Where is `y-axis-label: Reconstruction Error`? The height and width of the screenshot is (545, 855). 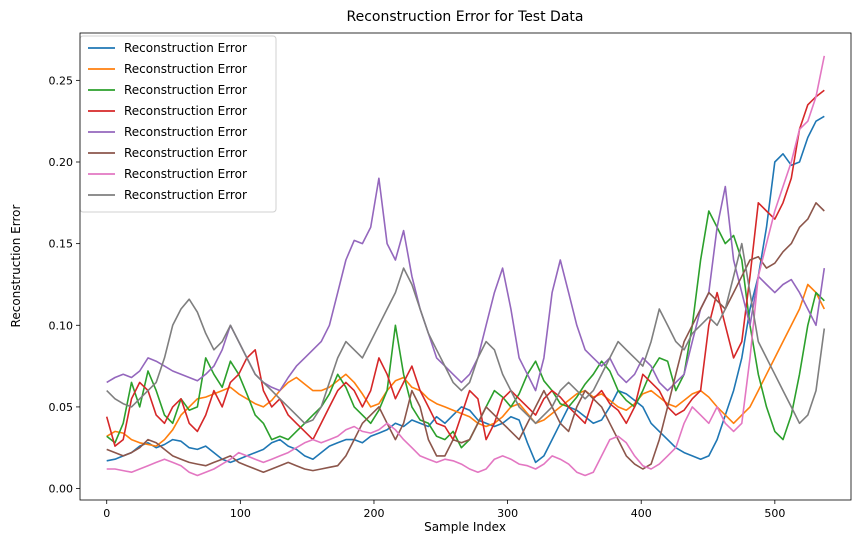
y-axis-label: Reconstruction Error is located at coordinates (16, 266).